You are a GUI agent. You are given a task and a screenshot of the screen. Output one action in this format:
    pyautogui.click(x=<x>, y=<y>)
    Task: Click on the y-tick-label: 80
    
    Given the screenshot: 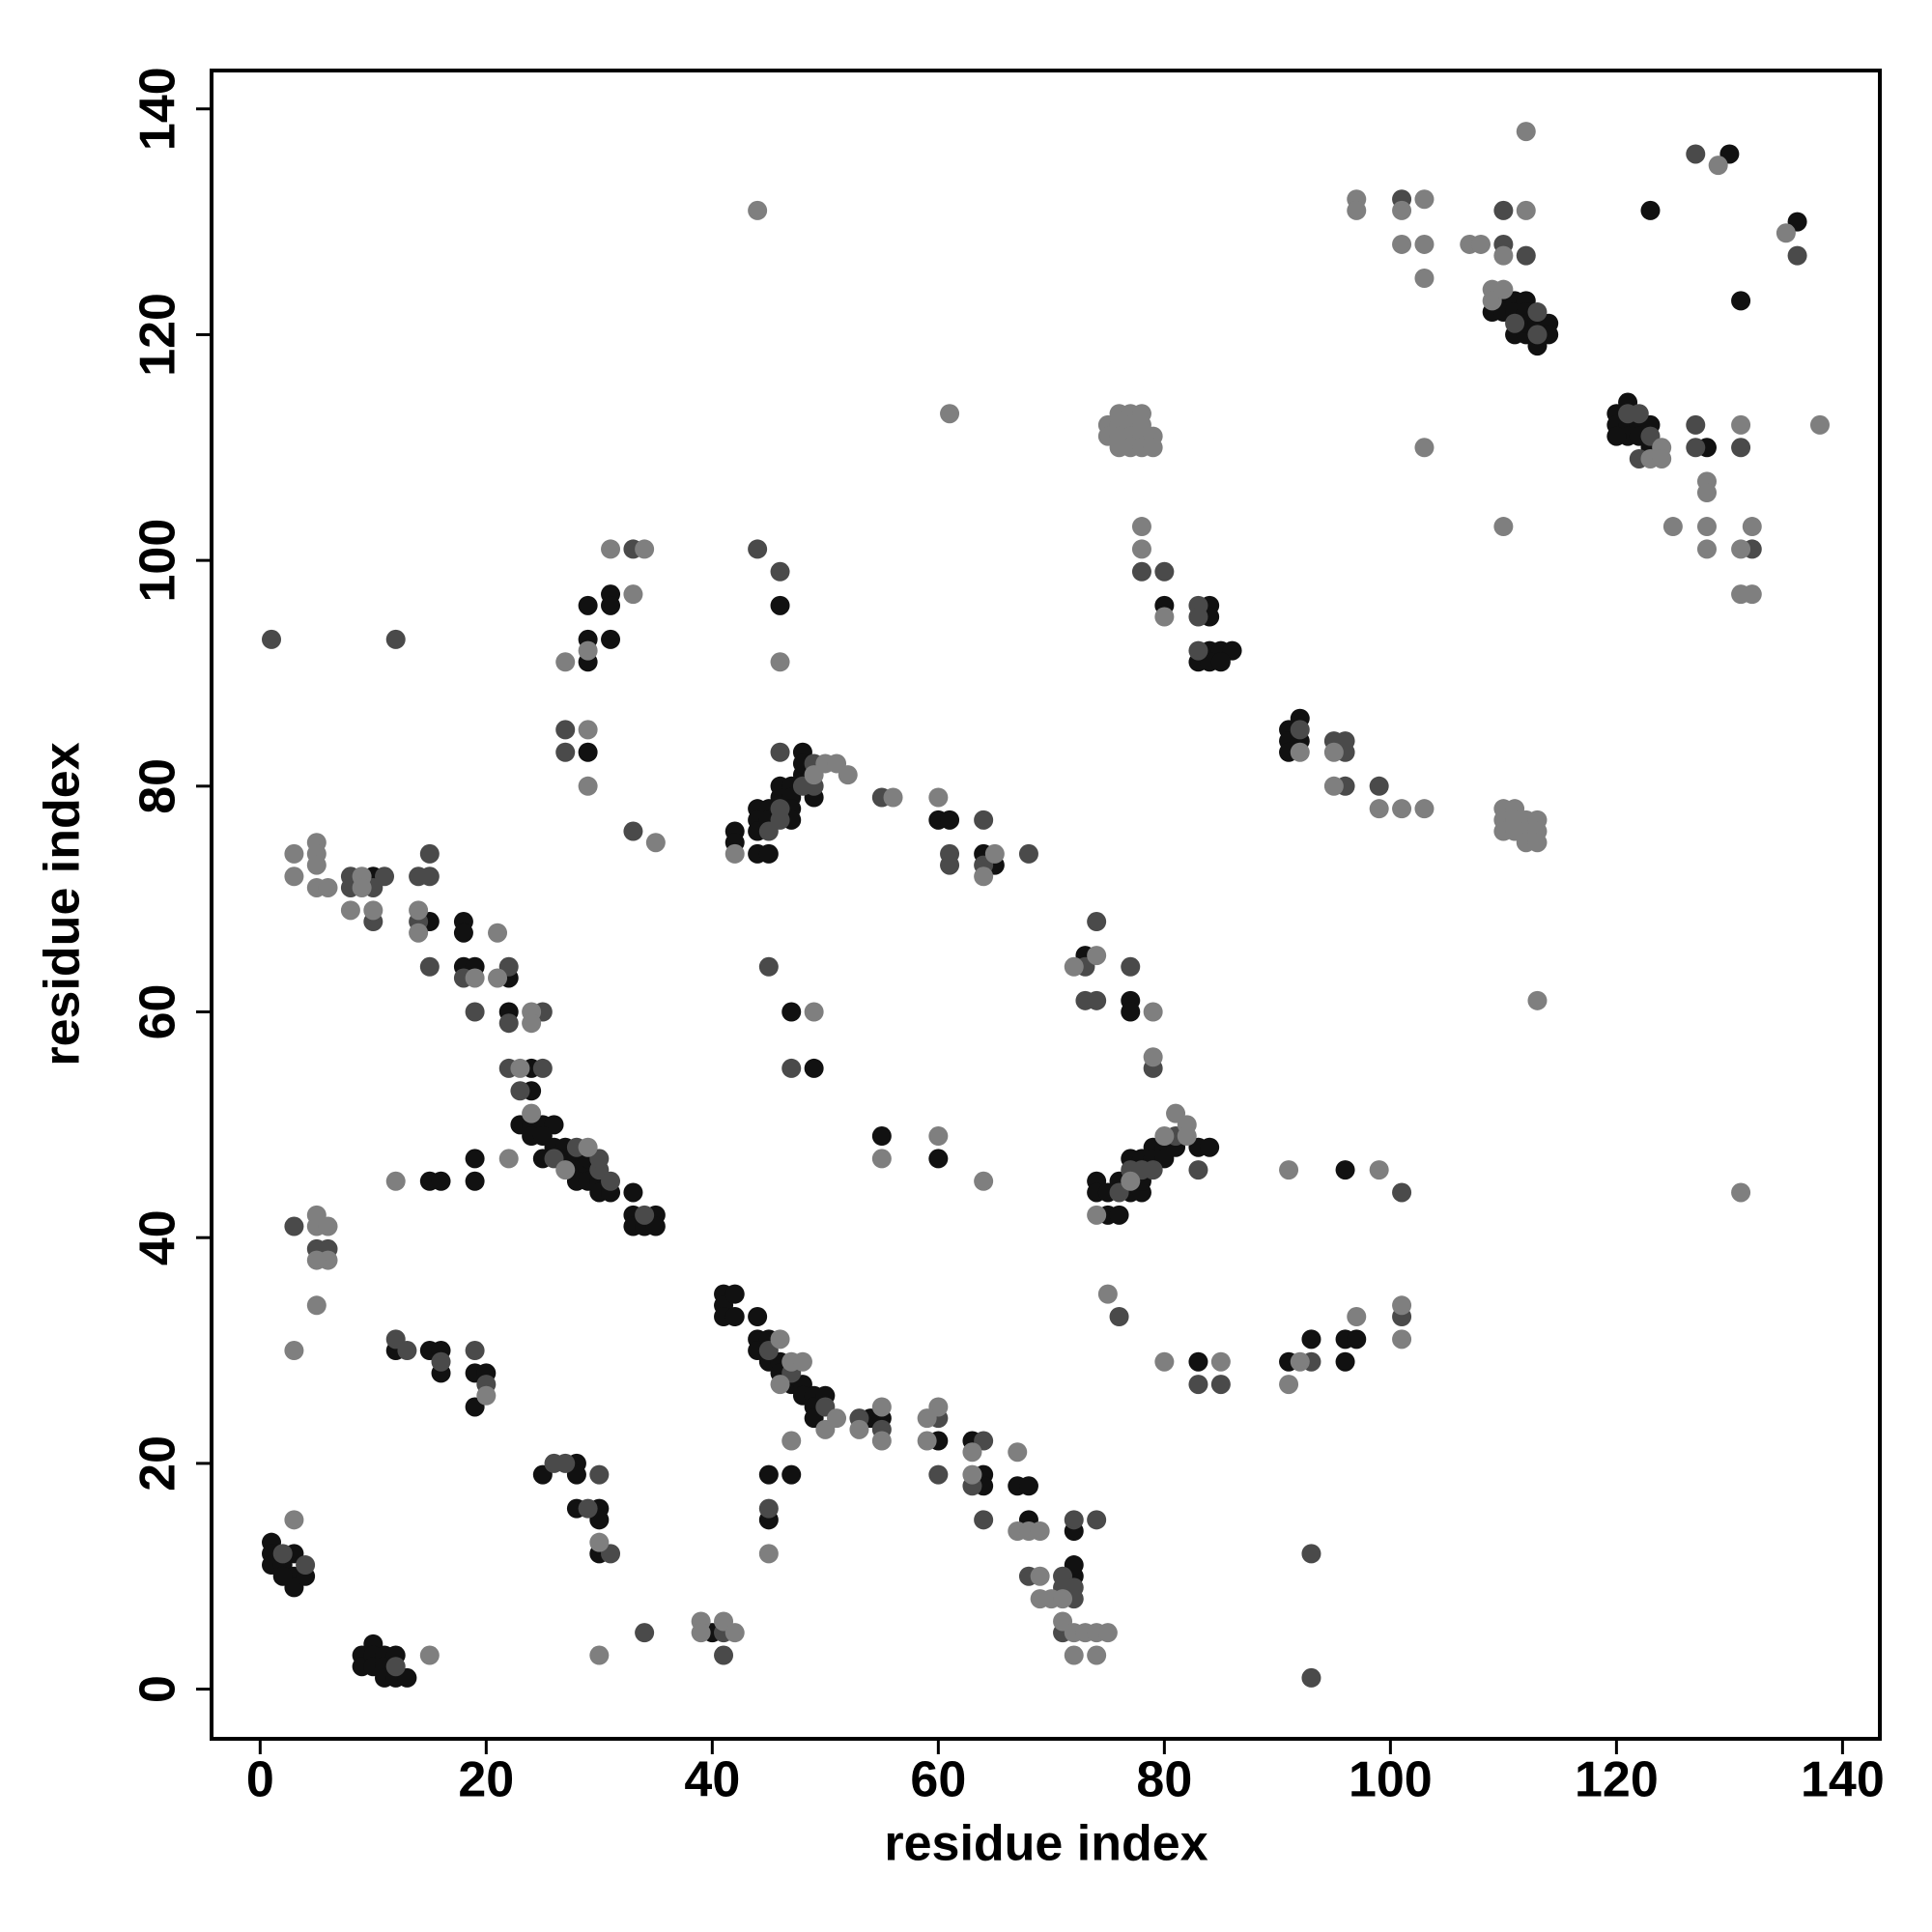 What is the action you would take?
    pyautogui.click(x=158, y=786)
    